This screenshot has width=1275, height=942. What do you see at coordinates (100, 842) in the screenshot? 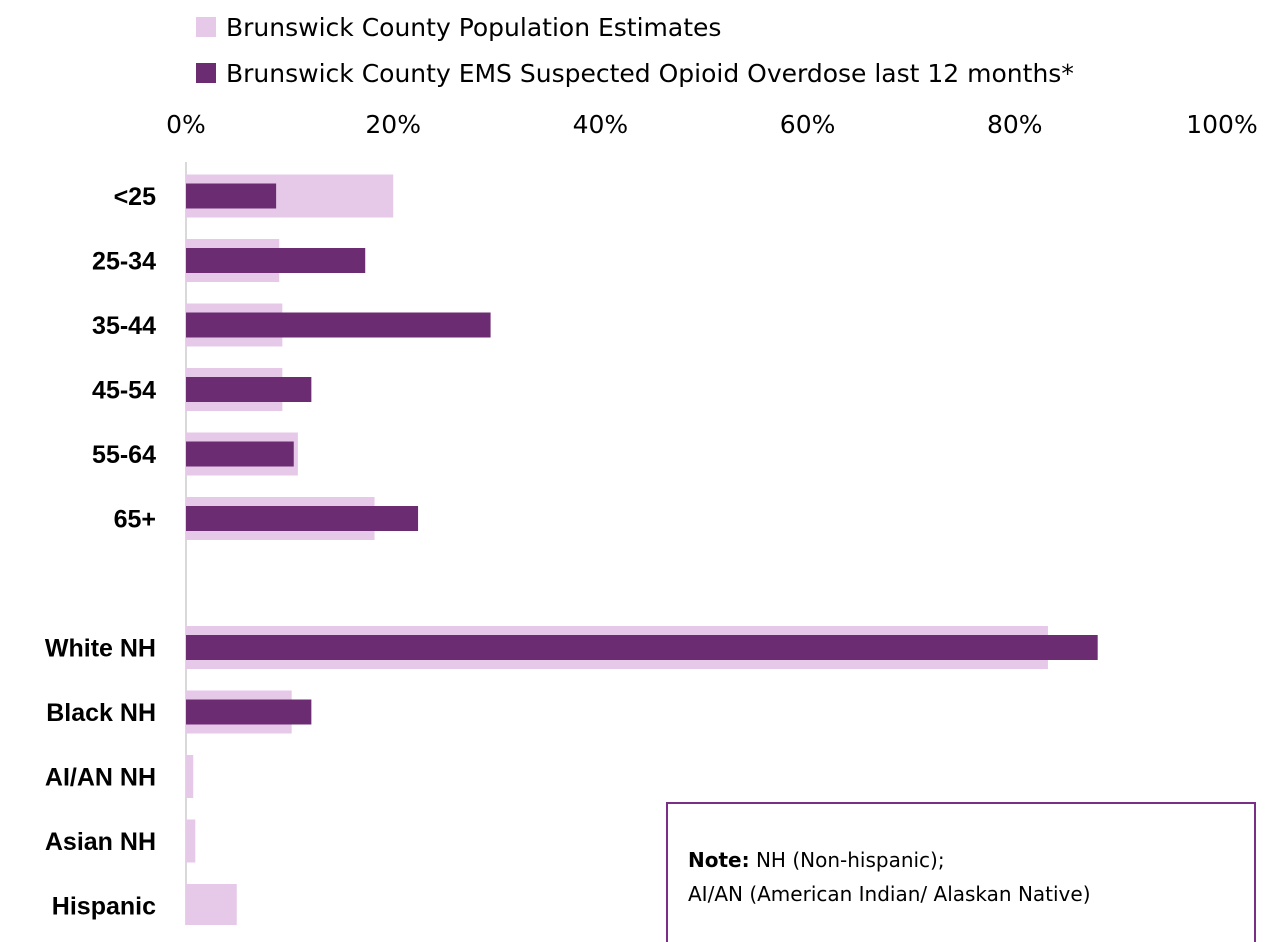
I see `category-label: Asian NH` at bounding box center [100, 842].